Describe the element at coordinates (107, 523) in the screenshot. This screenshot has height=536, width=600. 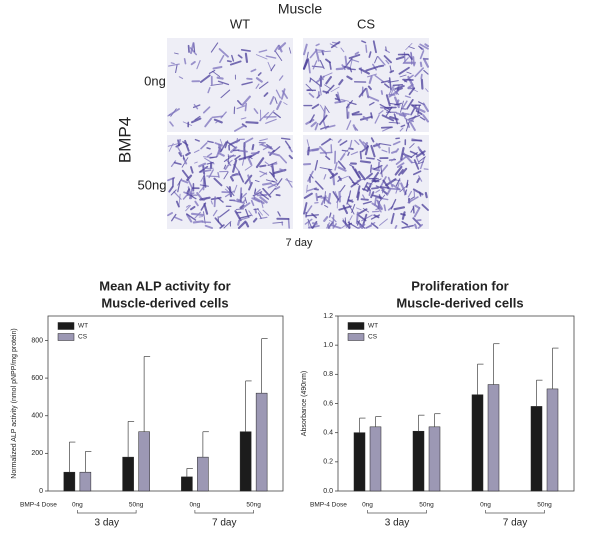
I see `group-label: 3 day` at that location.